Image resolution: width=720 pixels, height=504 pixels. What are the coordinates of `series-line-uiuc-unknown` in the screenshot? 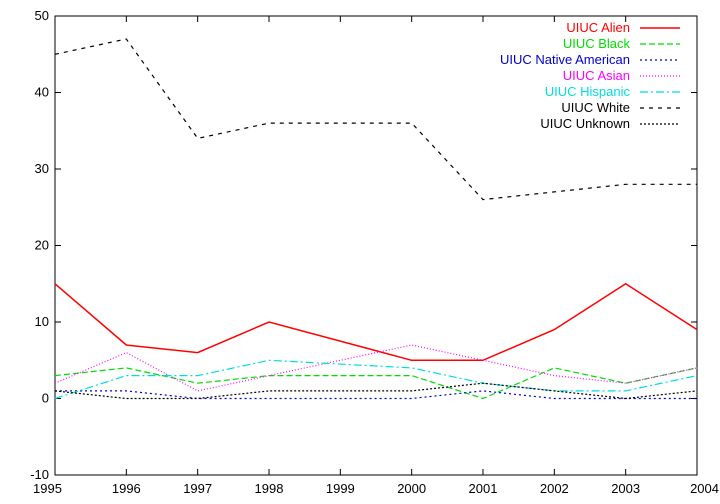 It's located at (376, 391).